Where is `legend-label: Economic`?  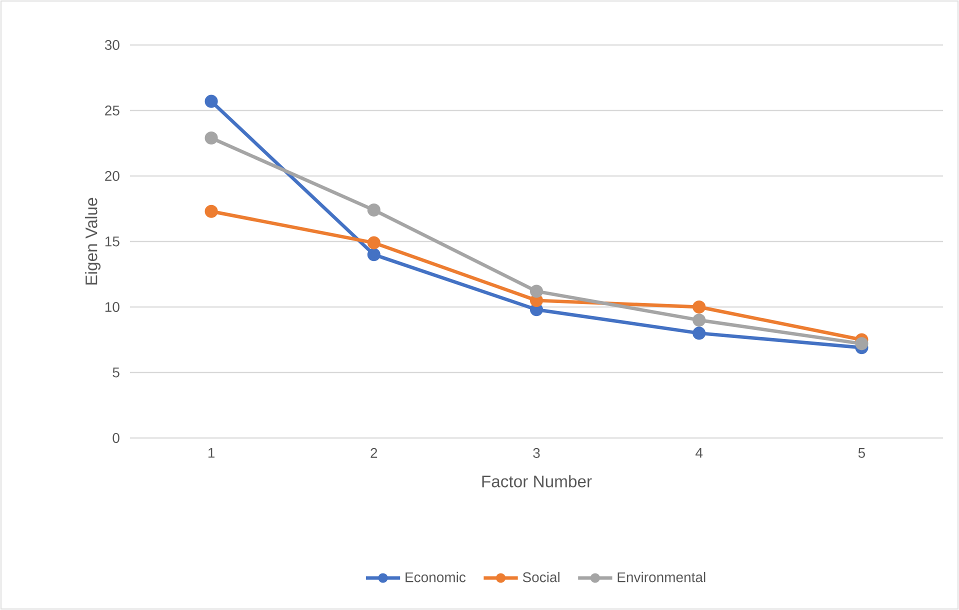 legend-label: Economic is located at coordinates (436, 577).